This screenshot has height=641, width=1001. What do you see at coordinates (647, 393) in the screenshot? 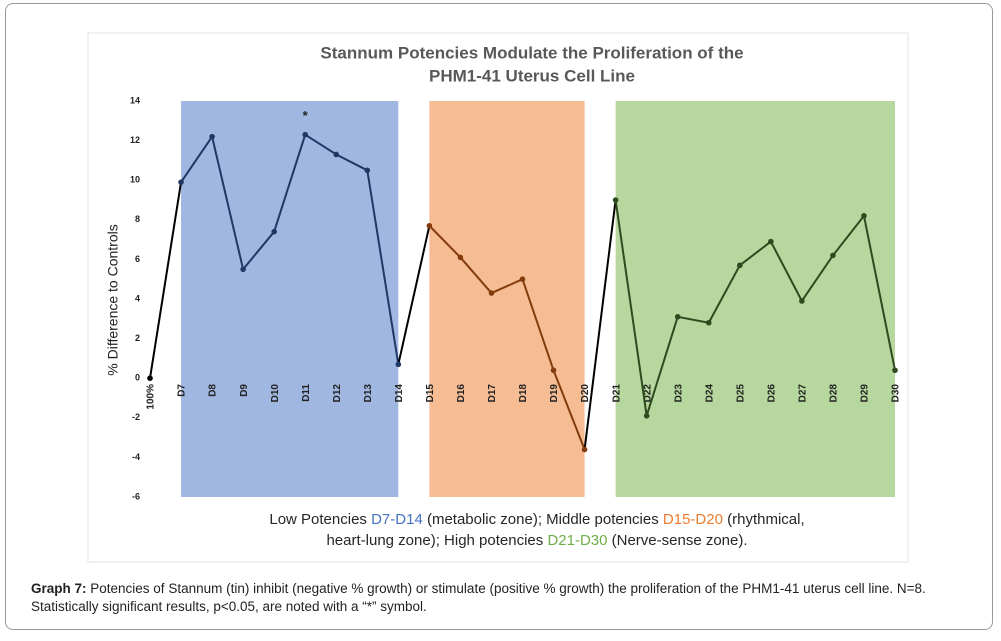
I see `x-tick-label: D22` at bounding box center [647, 393].